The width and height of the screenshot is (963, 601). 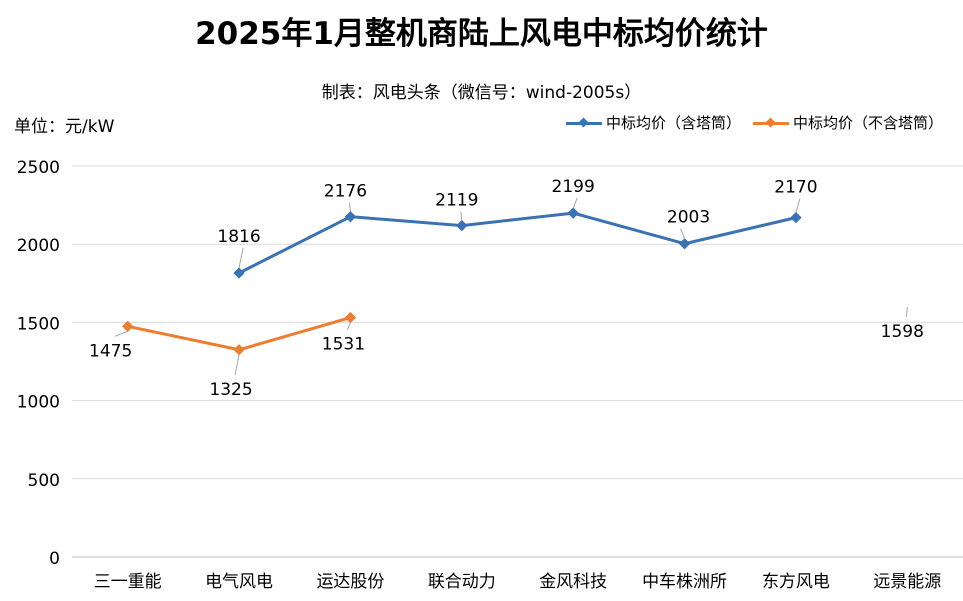 What do you see at coordinates (481, 34) in the screenshot?
I see `chart-title: 2025年1月整机商陆上风电中标均价统计` at bounding box center [481, 34].